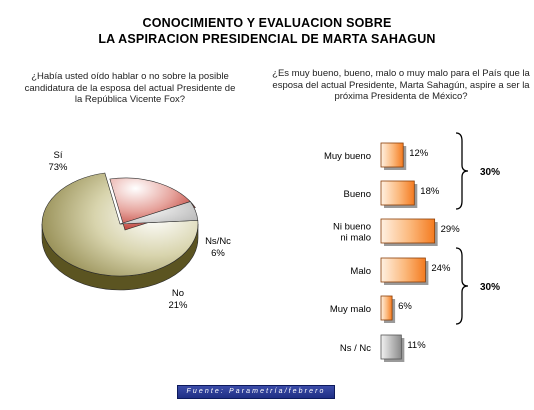 The width and height of the screenshot is (534, 410). What do you see at coordinates (352, 227) in the screenshot?
I see `bar-category-label: Ni bueno` at bounding box center [352, 227].